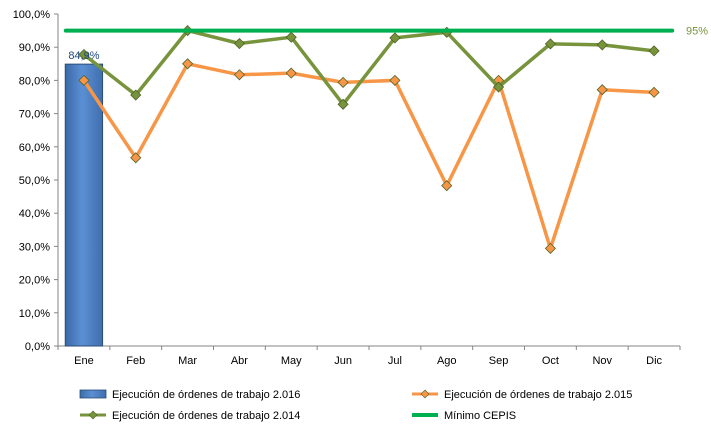 Image resolution: width=711 pixels, height=435 pixels. I want to click on y-tick-label: 10,0%, so click(34, 314).